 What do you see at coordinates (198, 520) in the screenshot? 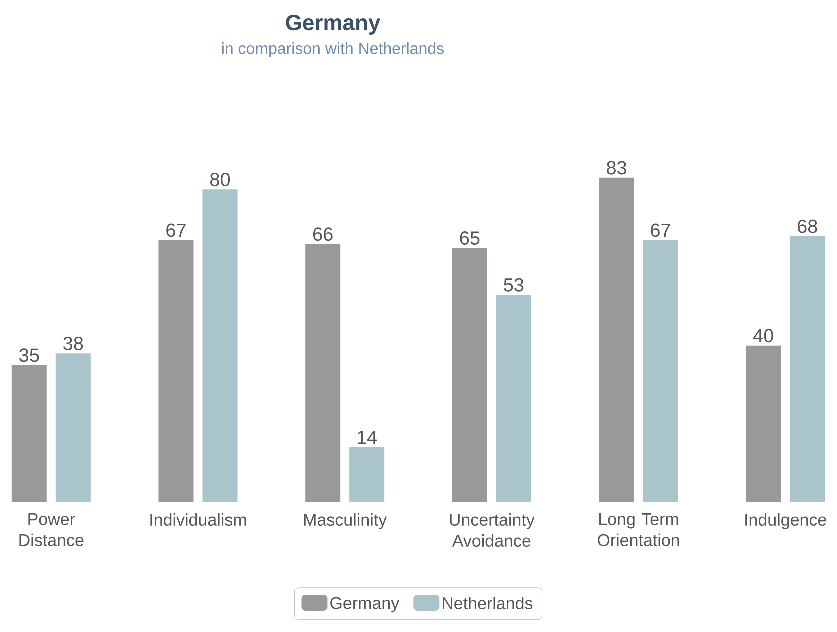
I see `x-tick-label: Individualism` at bounding box center [198, 520].